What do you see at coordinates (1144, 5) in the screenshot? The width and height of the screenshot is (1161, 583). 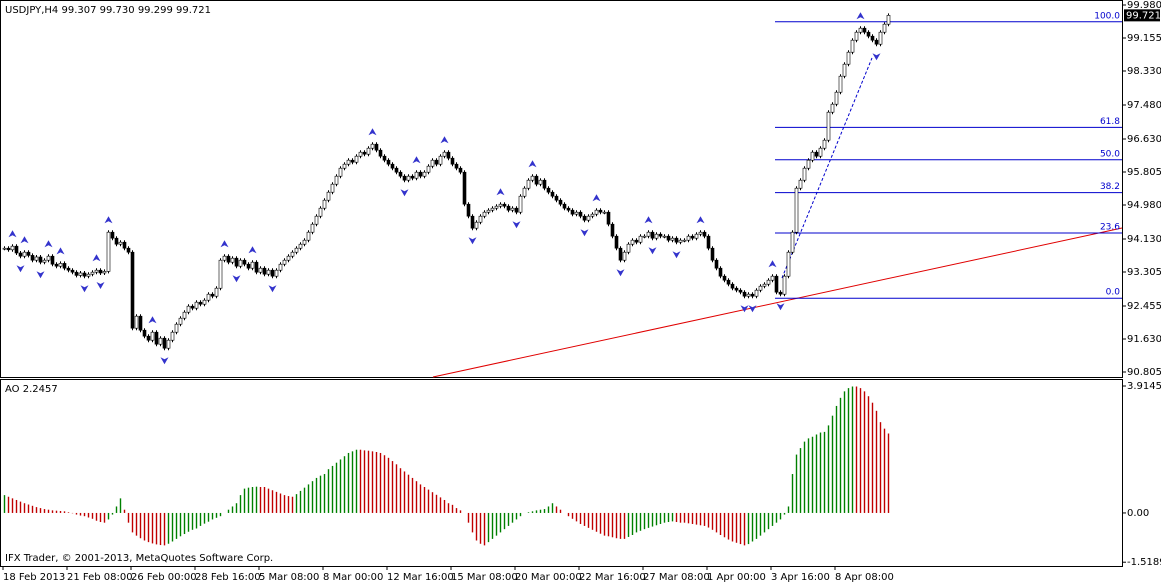 I see `y-tick-label: 99.980` at bounding box center [1144, 5].